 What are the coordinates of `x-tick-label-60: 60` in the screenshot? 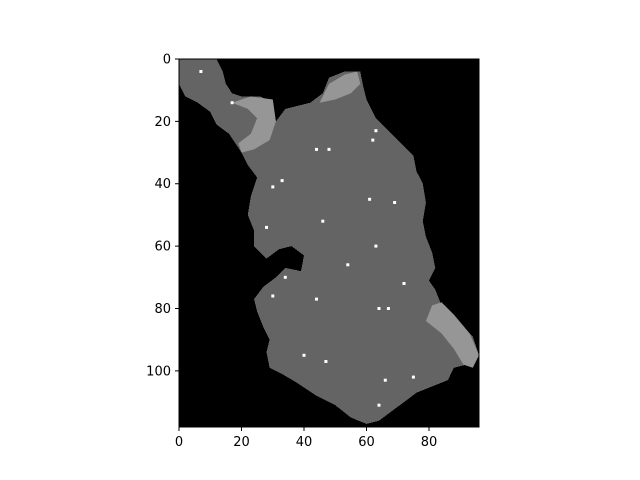 It's located at (366, 442).